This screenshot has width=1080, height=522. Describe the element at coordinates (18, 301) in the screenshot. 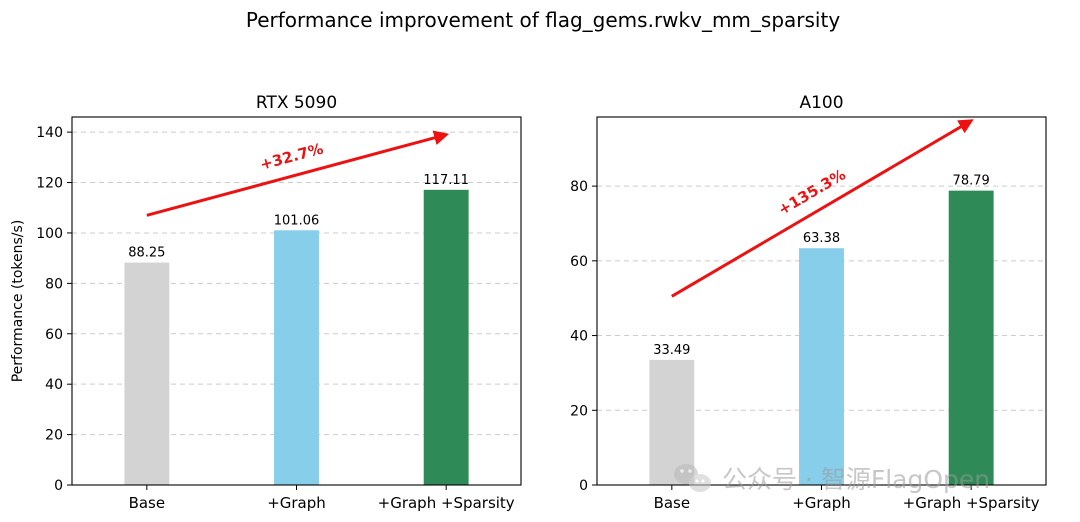

I see `y-axis-label: Performance (tokens/s)` at that location.